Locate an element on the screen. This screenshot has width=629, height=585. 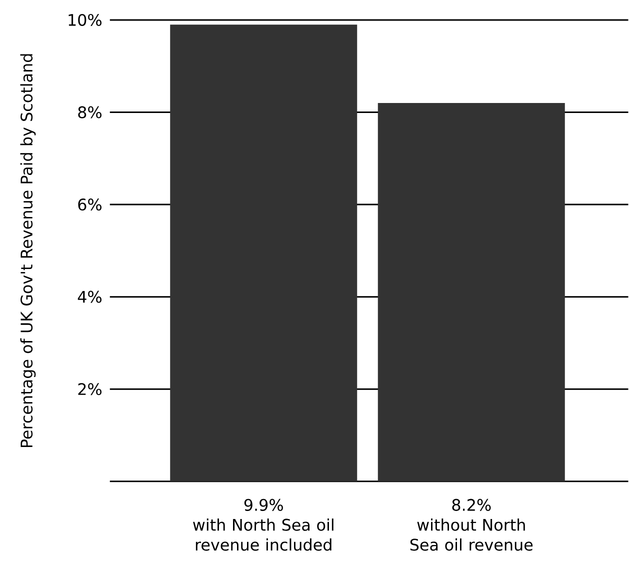
y-axis-title: Percentage of UK Gov't Revenue Paid by Scotland is located at coordinates (28, 250).